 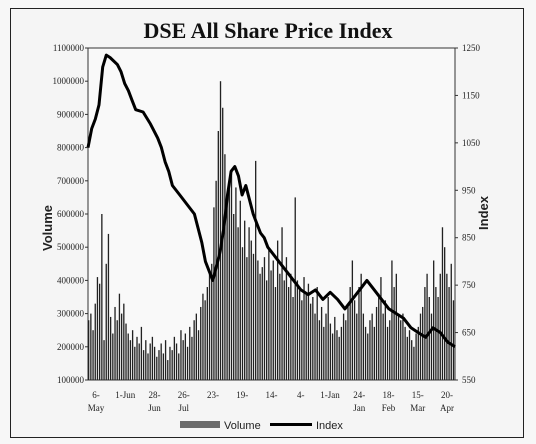 I want to click on x-tick-label: Jan, so click(x=359, y=408).